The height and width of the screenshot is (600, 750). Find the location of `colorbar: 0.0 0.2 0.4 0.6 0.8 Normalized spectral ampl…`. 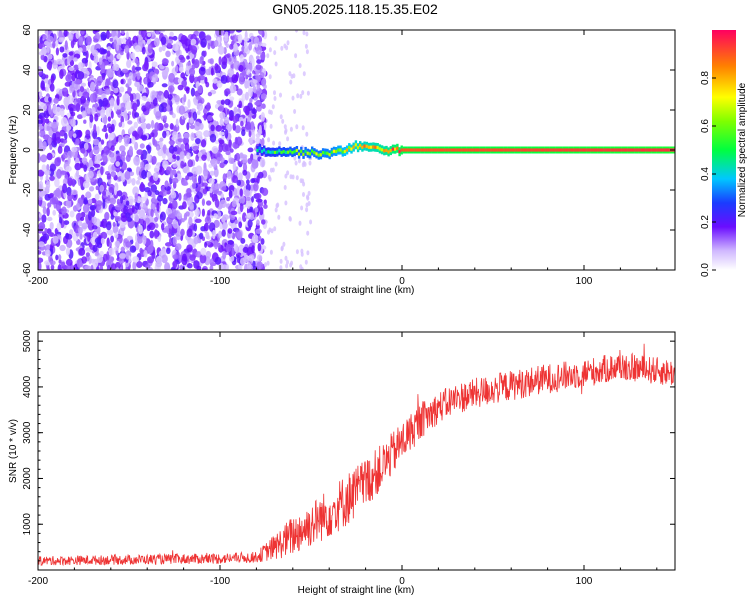

colorbar: 0.0 0.2 0.4 0.6 0.8 Normalized spectral ampl… is located at coordinates (724, 153).